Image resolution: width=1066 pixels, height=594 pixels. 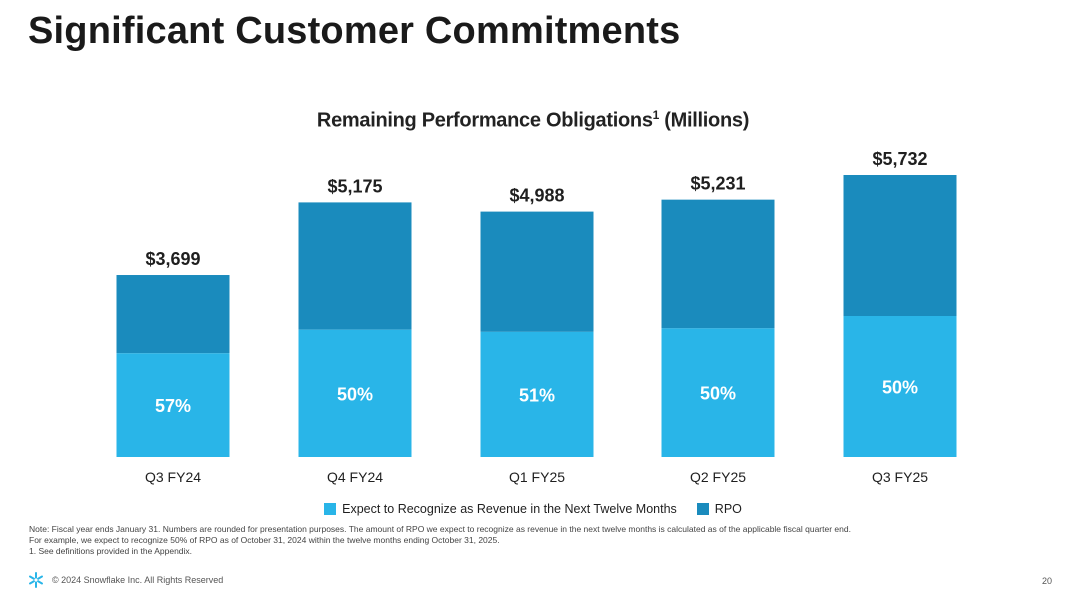 I want to click on chart-title-unit: (Millions), so click(x=704, y=120).